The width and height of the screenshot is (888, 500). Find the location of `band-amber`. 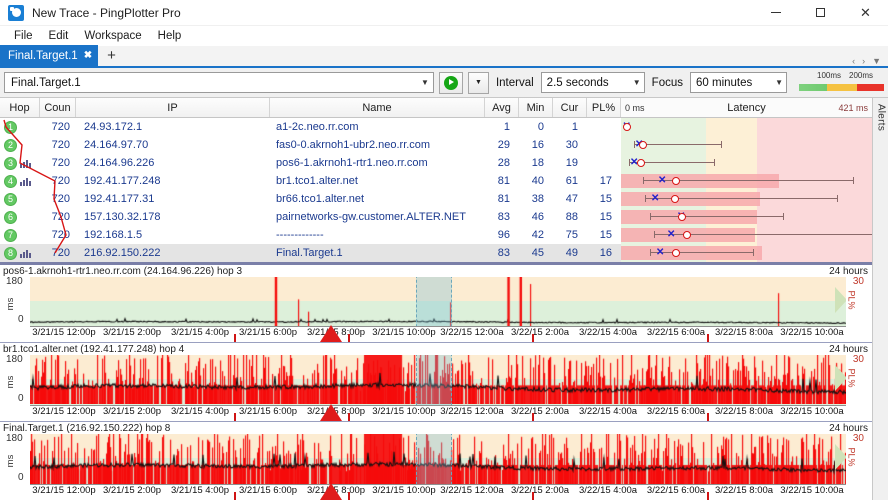

band-amber is located at coordinates (731, 163).